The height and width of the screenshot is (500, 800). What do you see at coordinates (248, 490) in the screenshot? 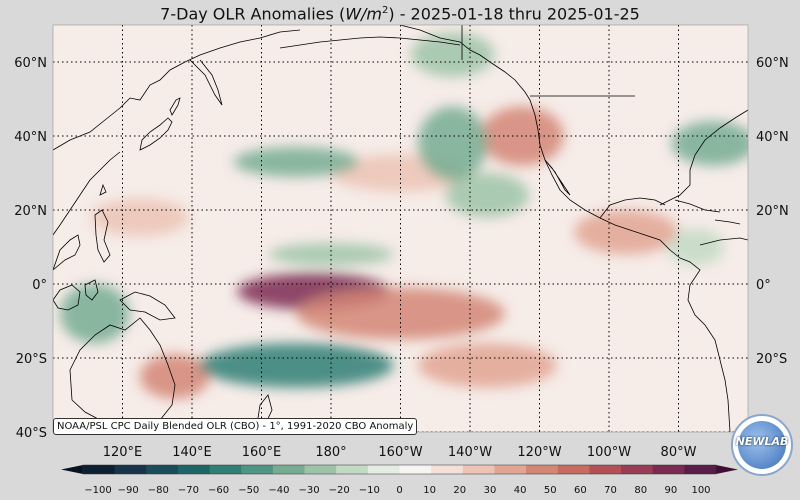
I see `colorbar-tick-label: −50` at bounding box center [248, 490].